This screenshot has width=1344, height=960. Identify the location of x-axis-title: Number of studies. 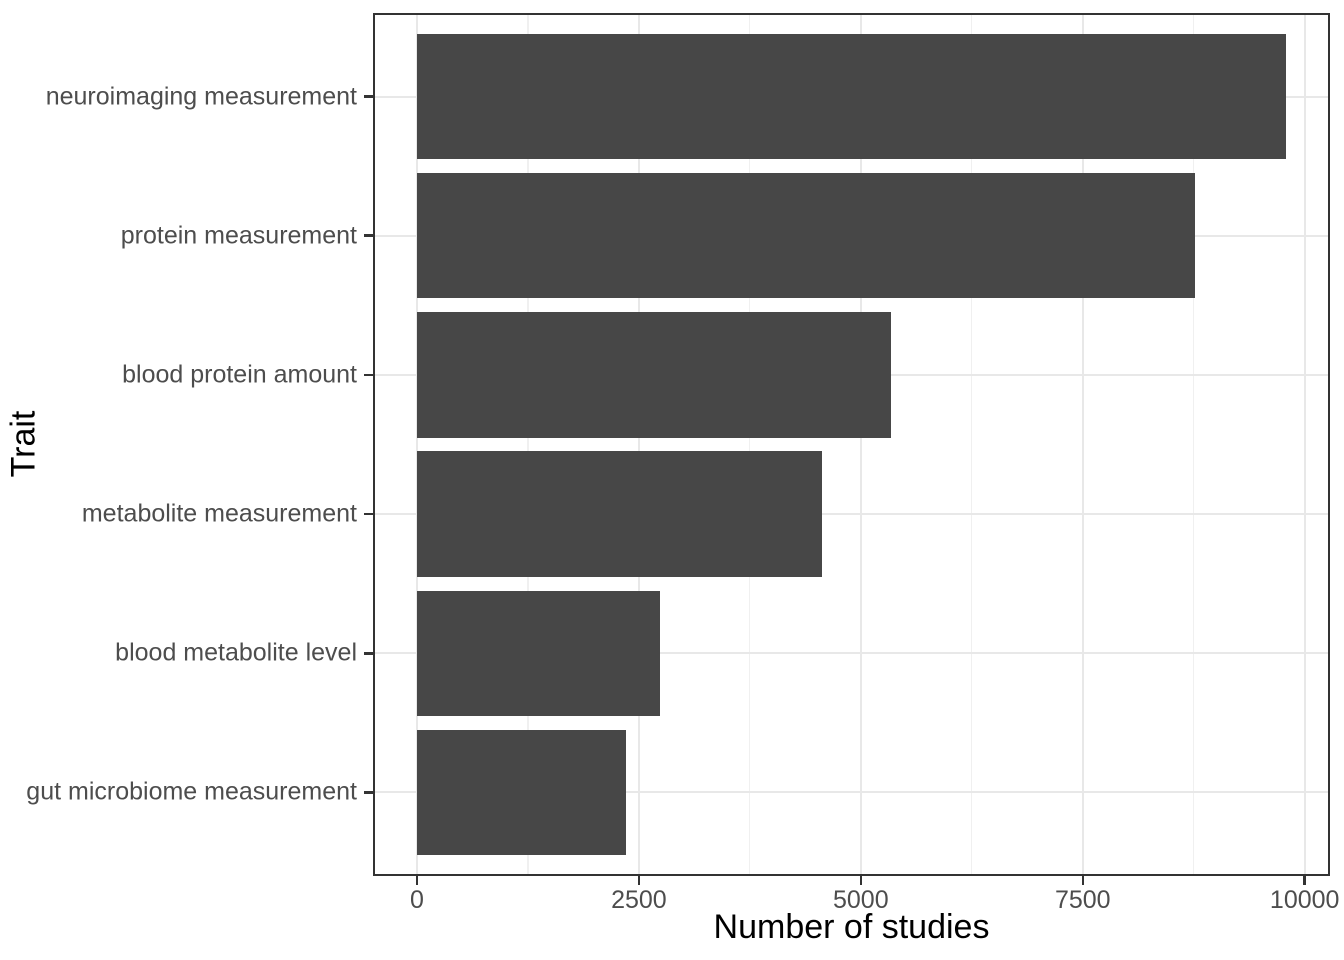
(851, 927).